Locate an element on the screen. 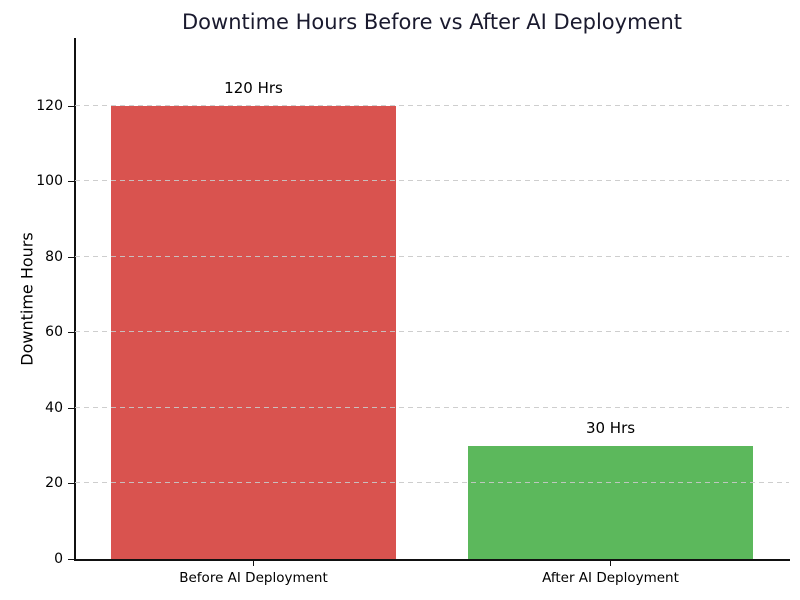 The image size is (800, 600). gridline-y60 is located at coordinates (432, 331).